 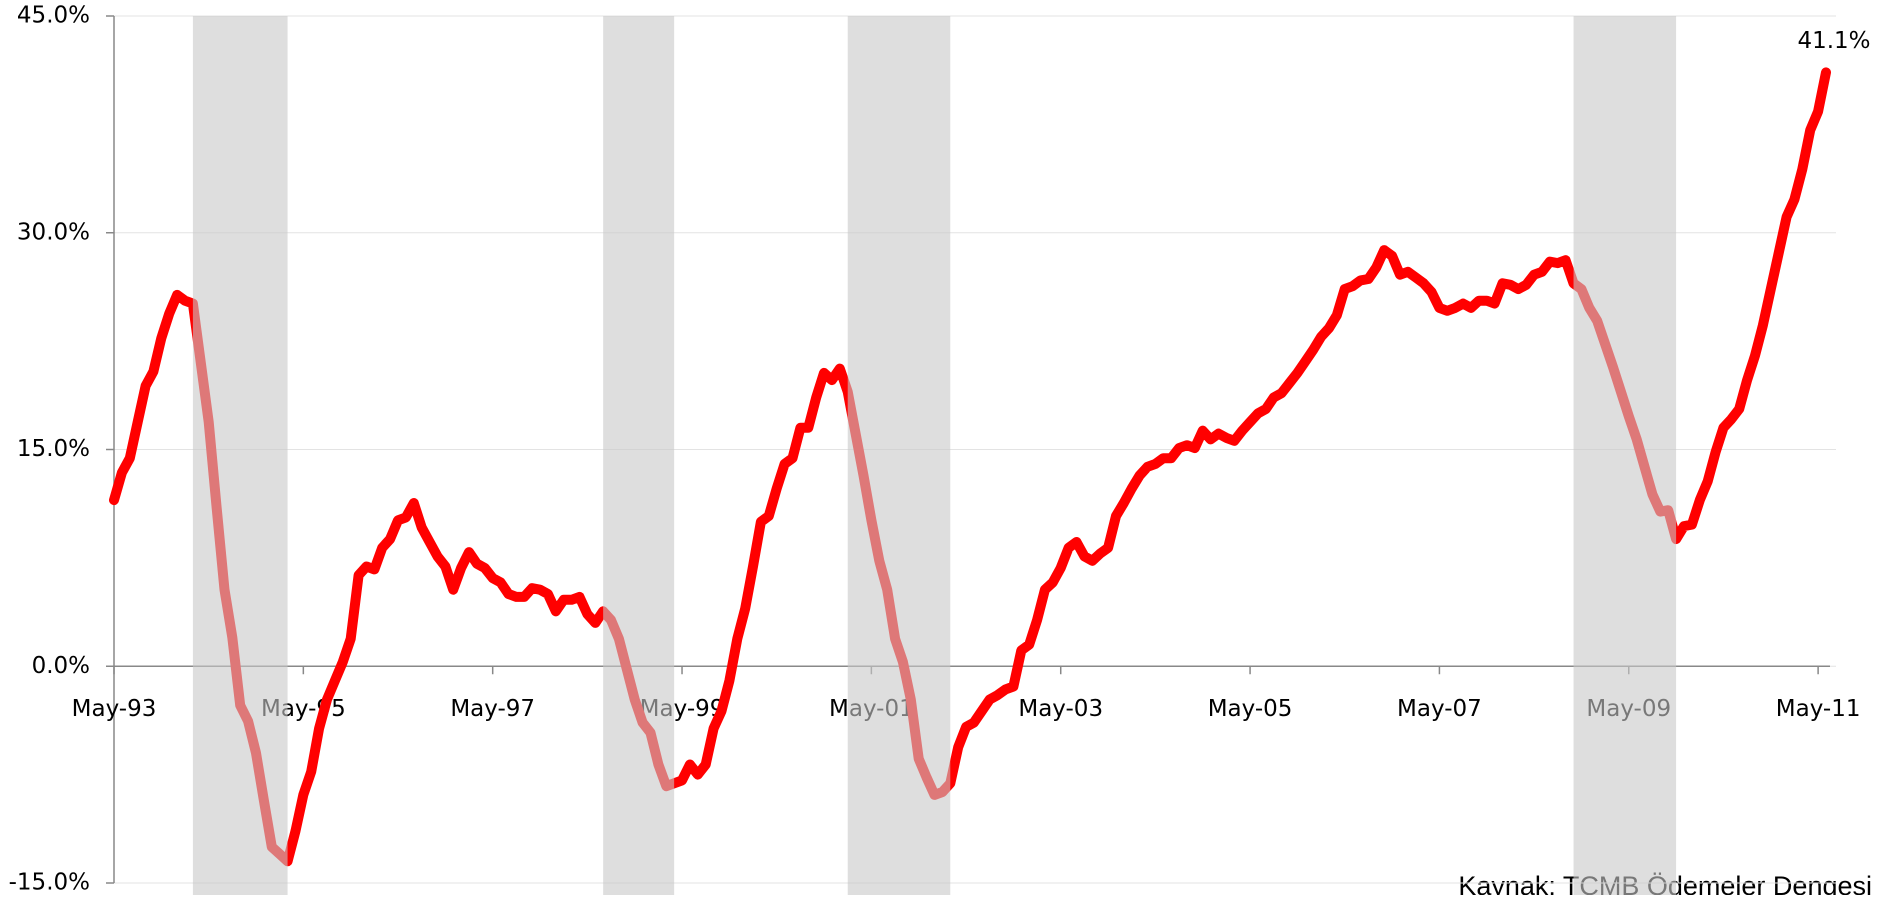 I want to click on y-tick-label: 0.0%, so click(x=61, y=666).